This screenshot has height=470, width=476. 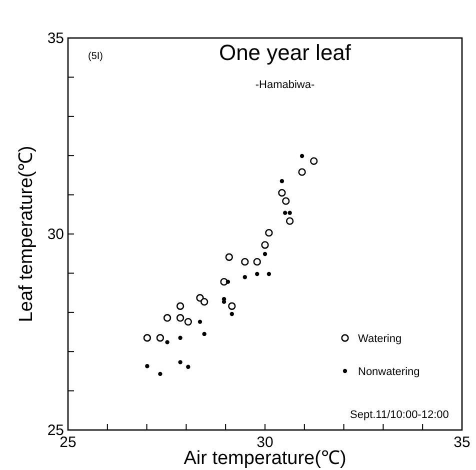 What do you see at coordinates (389, 372) in the screenshot?
I see `legend-label: Nonwatering` at bounding box center [389, 372].